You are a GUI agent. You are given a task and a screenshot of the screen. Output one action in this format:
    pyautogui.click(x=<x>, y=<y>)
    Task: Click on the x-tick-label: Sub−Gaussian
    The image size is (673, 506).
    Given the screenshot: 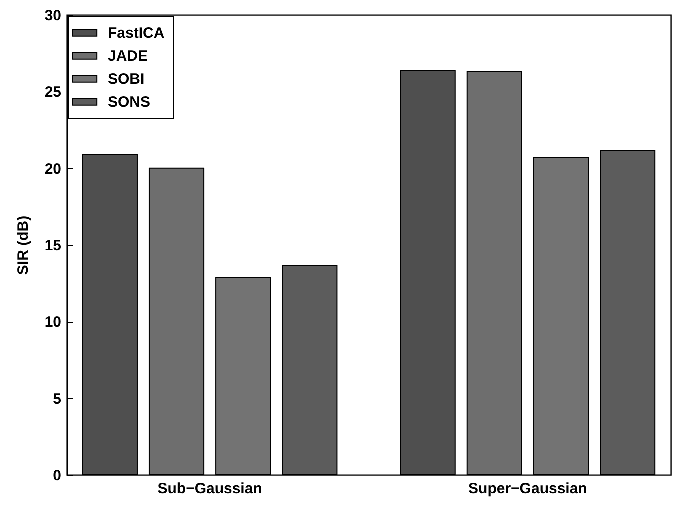 What is the action you would take?
    pyautogui.click(x=210, y=489)
    